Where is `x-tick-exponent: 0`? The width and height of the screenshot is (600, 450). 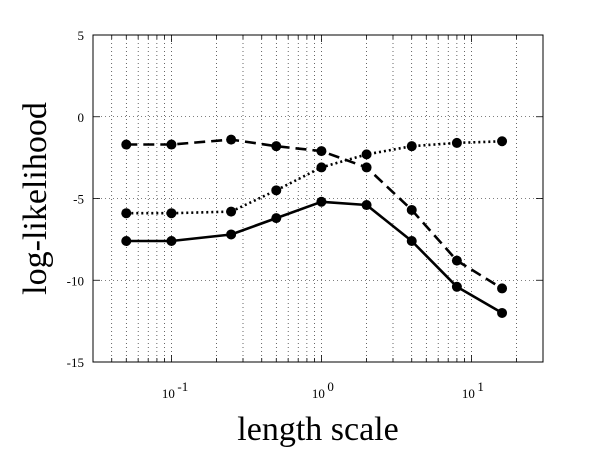 x-tick-exponent: 0 is located at coordinates (330, 386).